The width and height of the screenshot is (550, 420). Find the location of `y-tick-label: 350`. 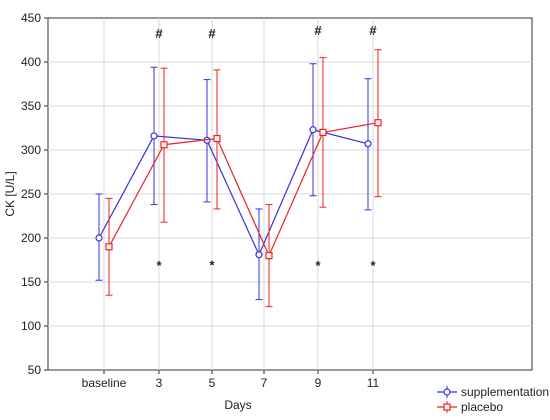

y-tick-label: 350 is located at coordinates (31, 106).